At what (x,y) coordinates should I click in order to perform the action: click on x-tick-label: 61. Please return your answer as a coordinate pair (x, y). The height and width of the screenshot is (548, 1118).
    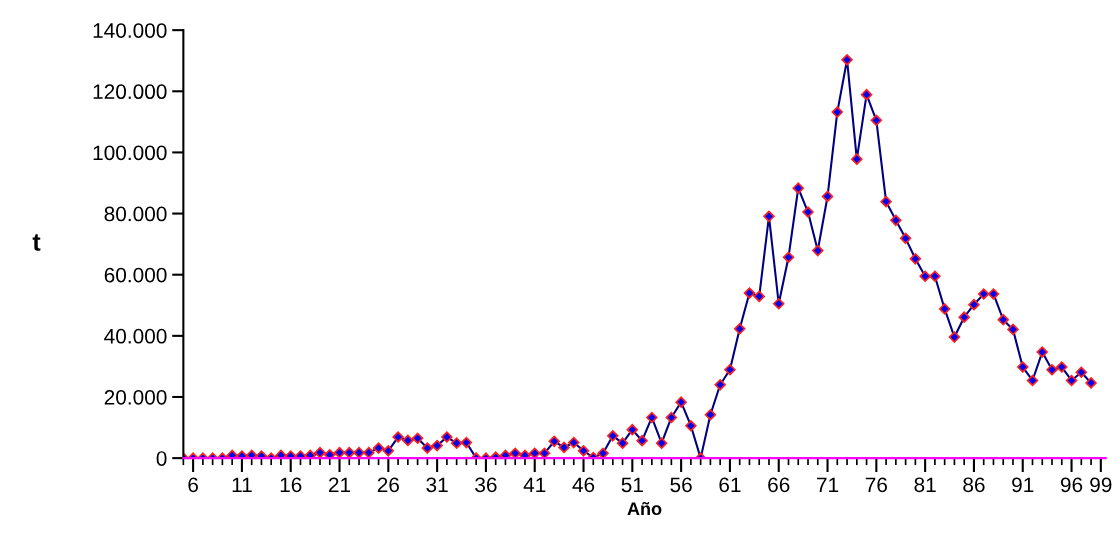
    Looking at the image, I should click on (730, 485).